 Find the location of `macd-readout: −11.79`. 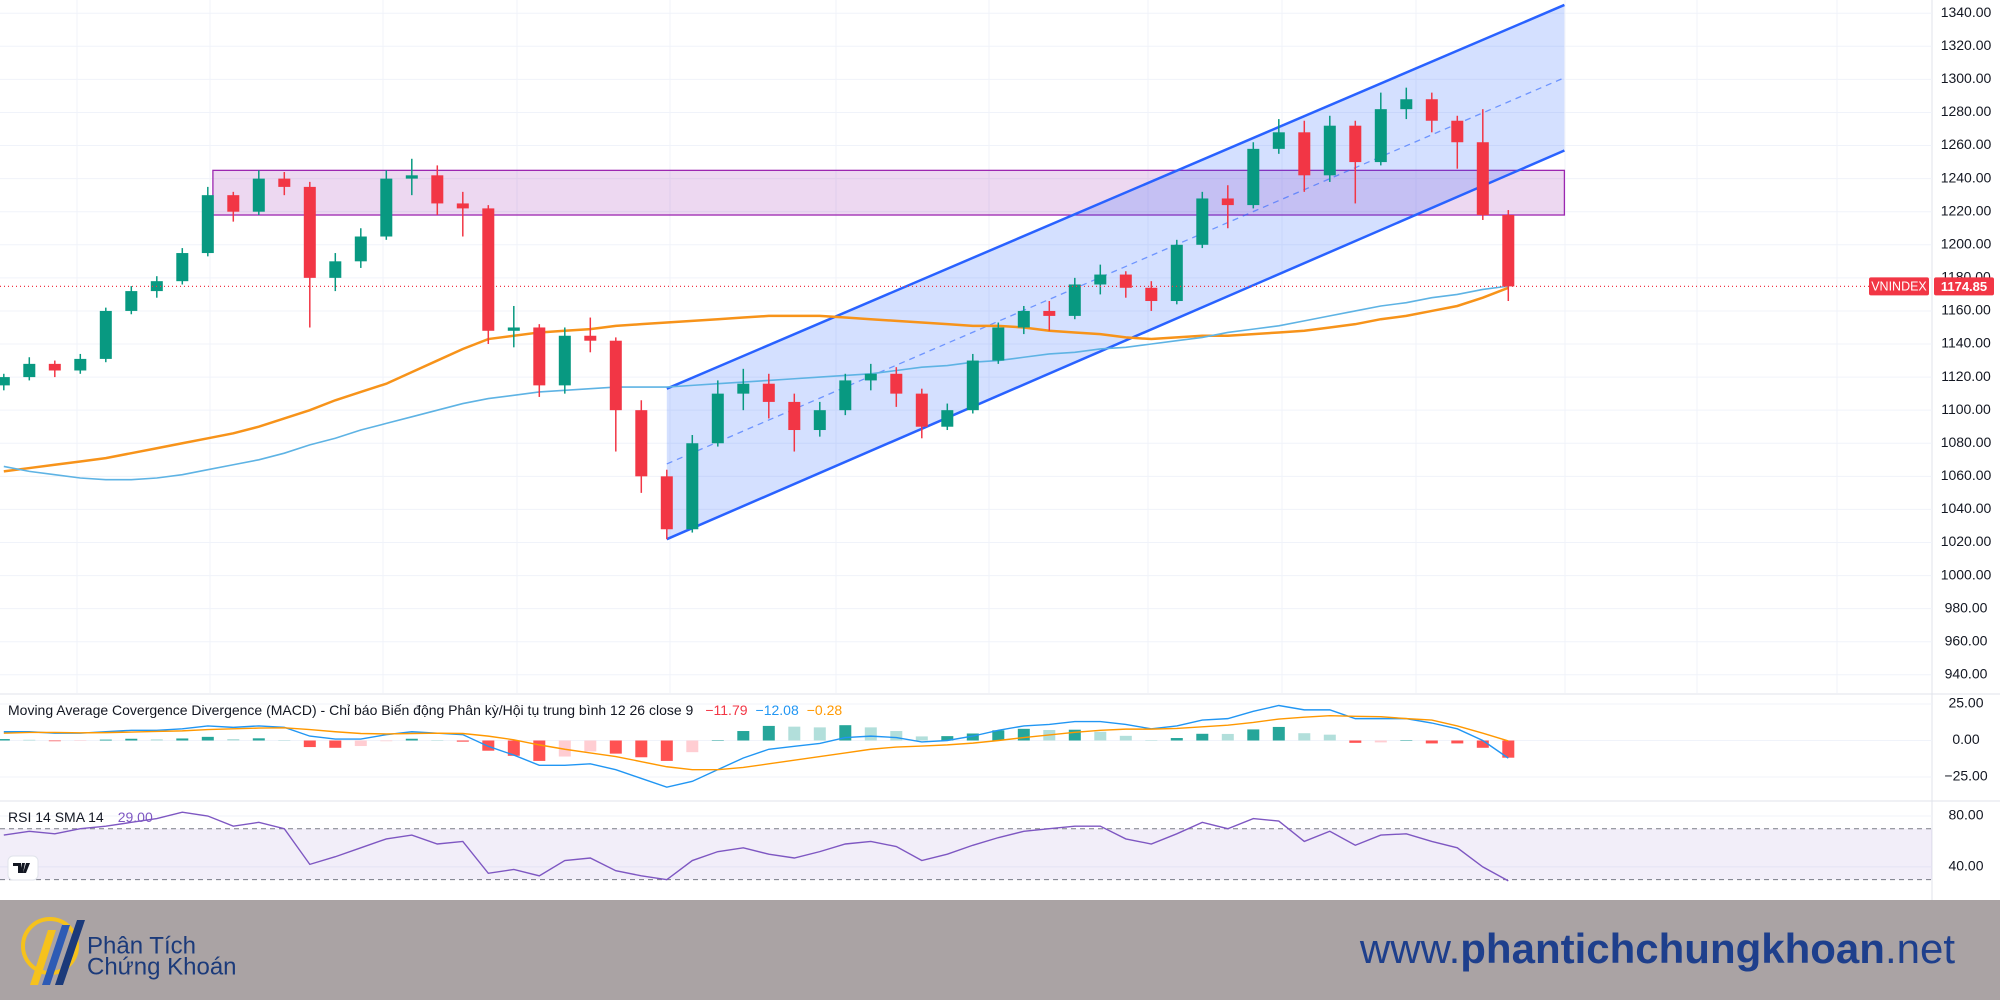

macd-readout: −11.79 is located at coordinates (726, 710).